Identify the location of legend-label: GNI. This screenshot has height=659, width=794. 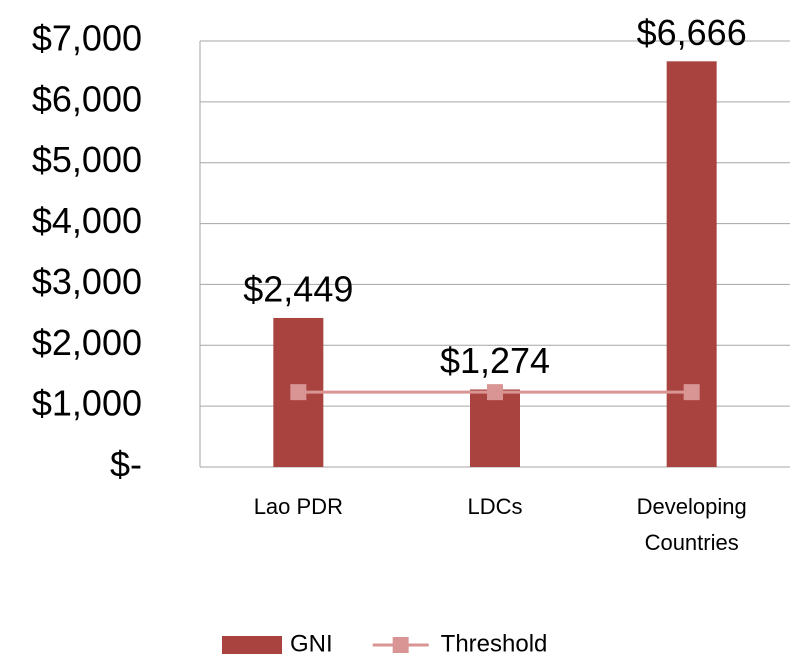
(311, 643).